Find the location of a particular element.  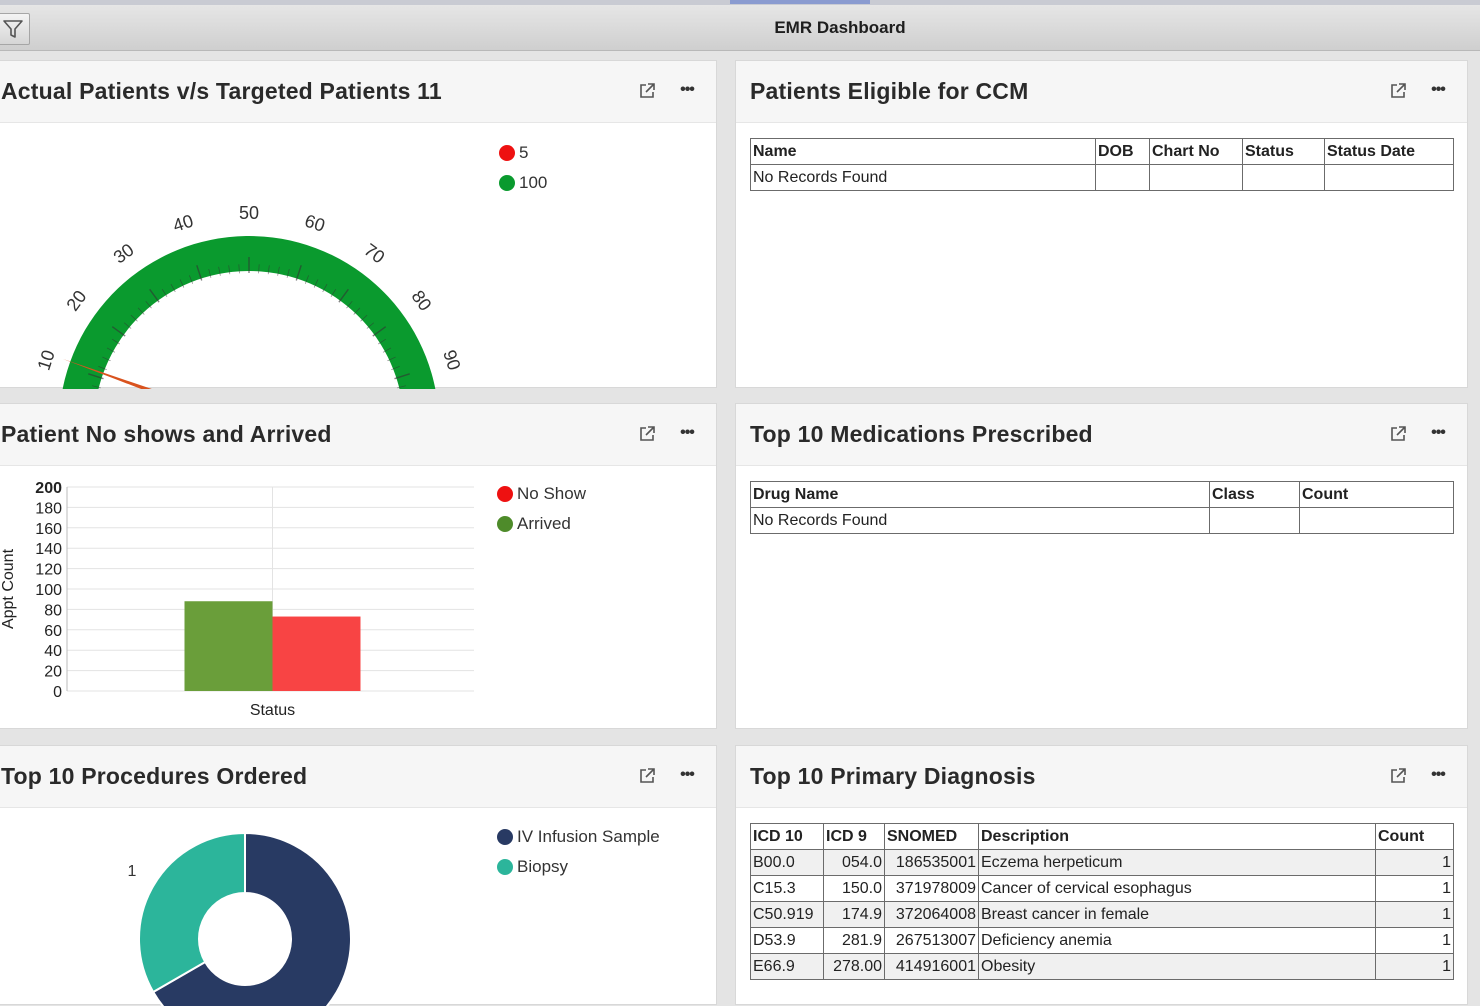

table-cell: 267513007 is located at coordinates (931, 940).